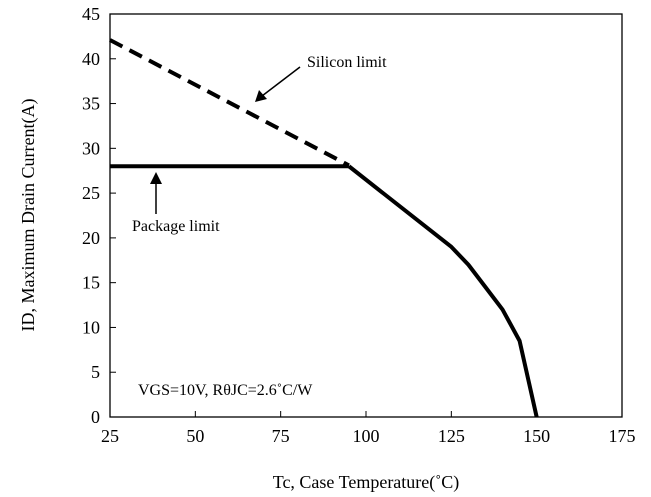 The image size is (651, 497). Describe the element at coordinates (99, 215) in the screenshot. I see `y-axis-ticks: 0 5 10 15 20 25 30 35 40 45` at that location.